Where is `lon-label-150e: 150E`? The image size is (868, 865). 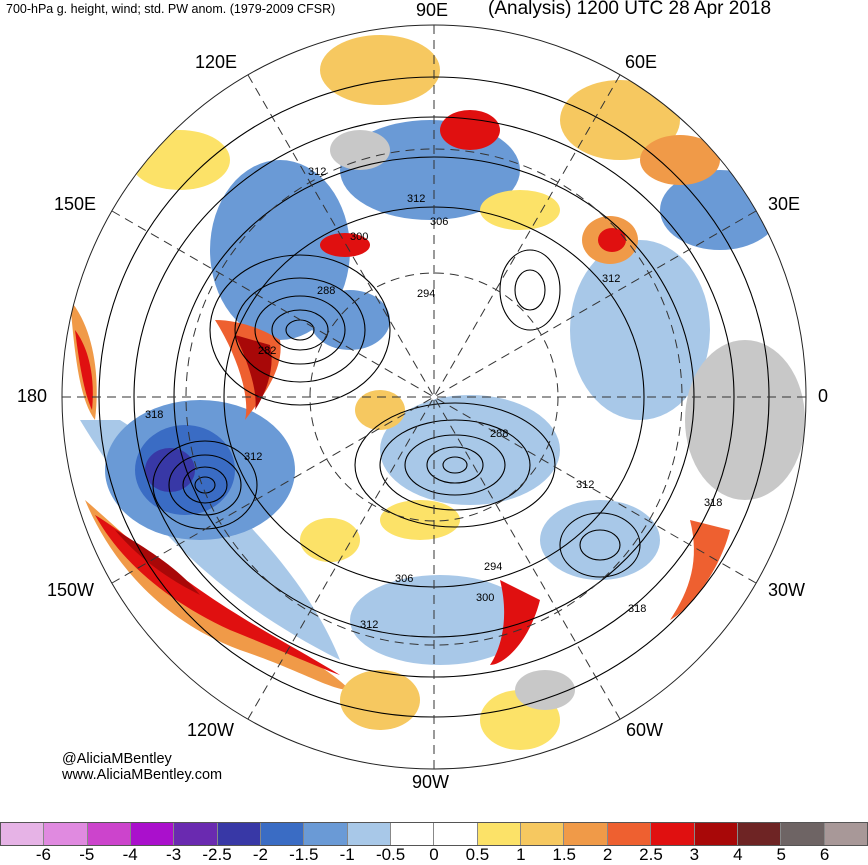 lon-label-150e: 150E is located at coordinates (75, 204).